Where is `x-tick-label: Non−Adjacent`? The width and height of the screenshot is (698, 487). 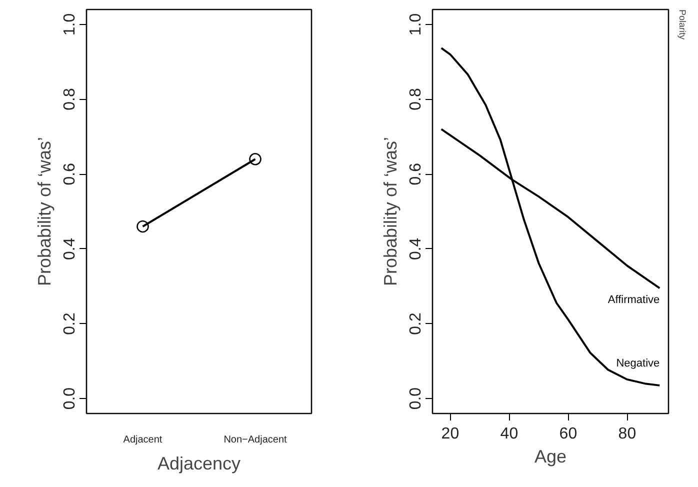
x-tick-label: Non−Adjacent is located at coordinates (256, 440).